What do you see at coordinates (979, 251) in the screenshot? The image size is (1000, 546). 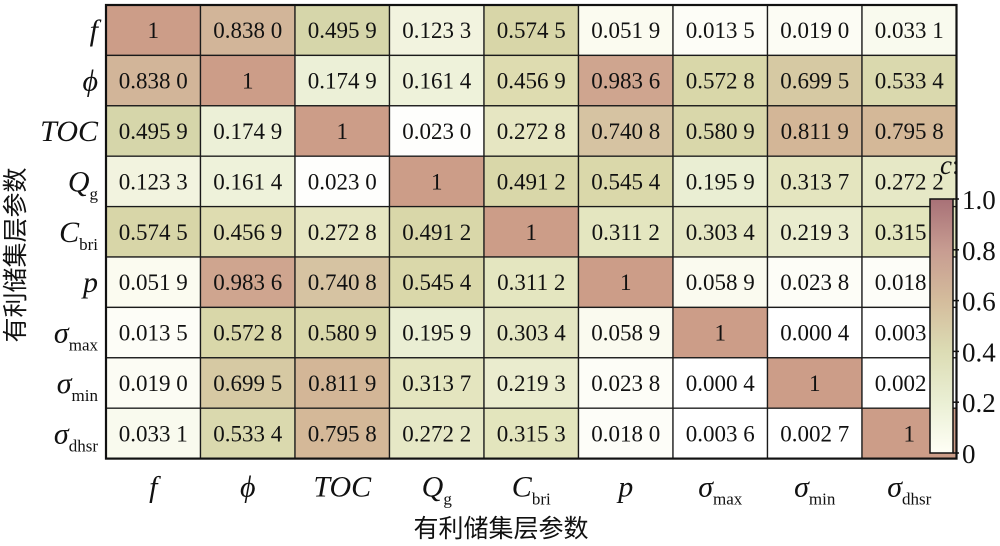 I see `colorbar-tick-label: 0.8` at bounding box center [979, 251].